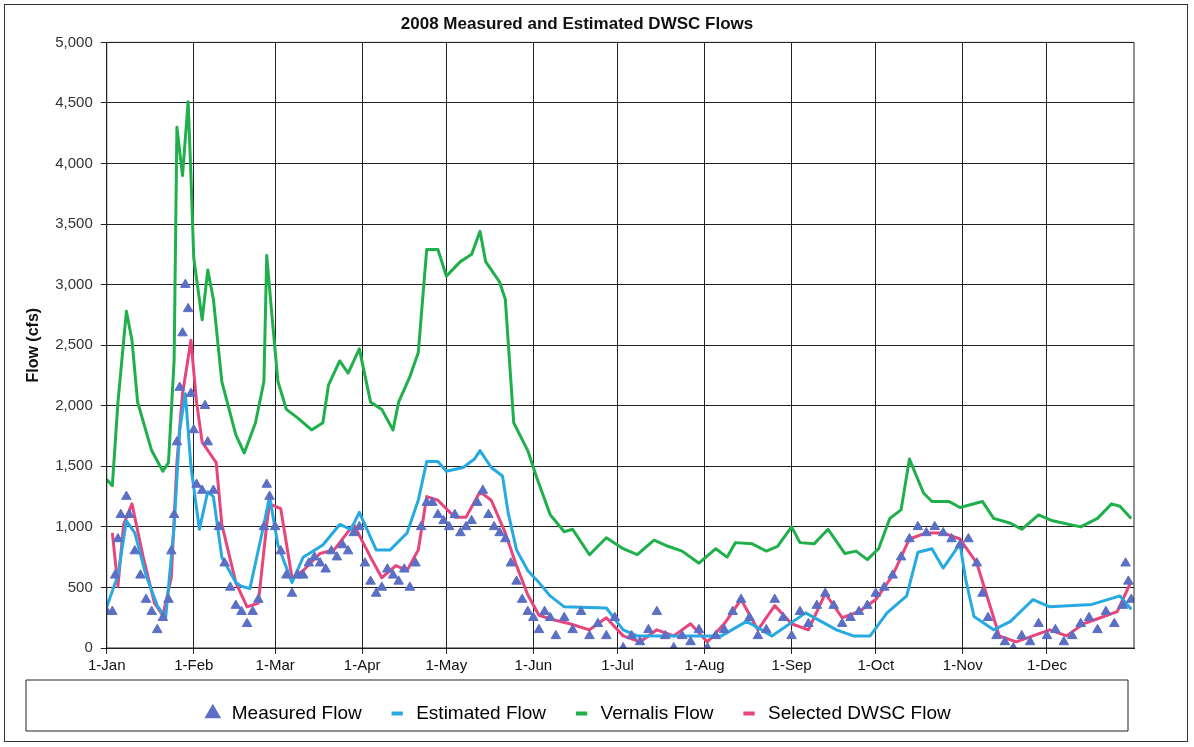  What do you see at coordinates (74, 102) in the screenshot?
I see `y-tick-label: 4,500` at bounding box center [74, 102].